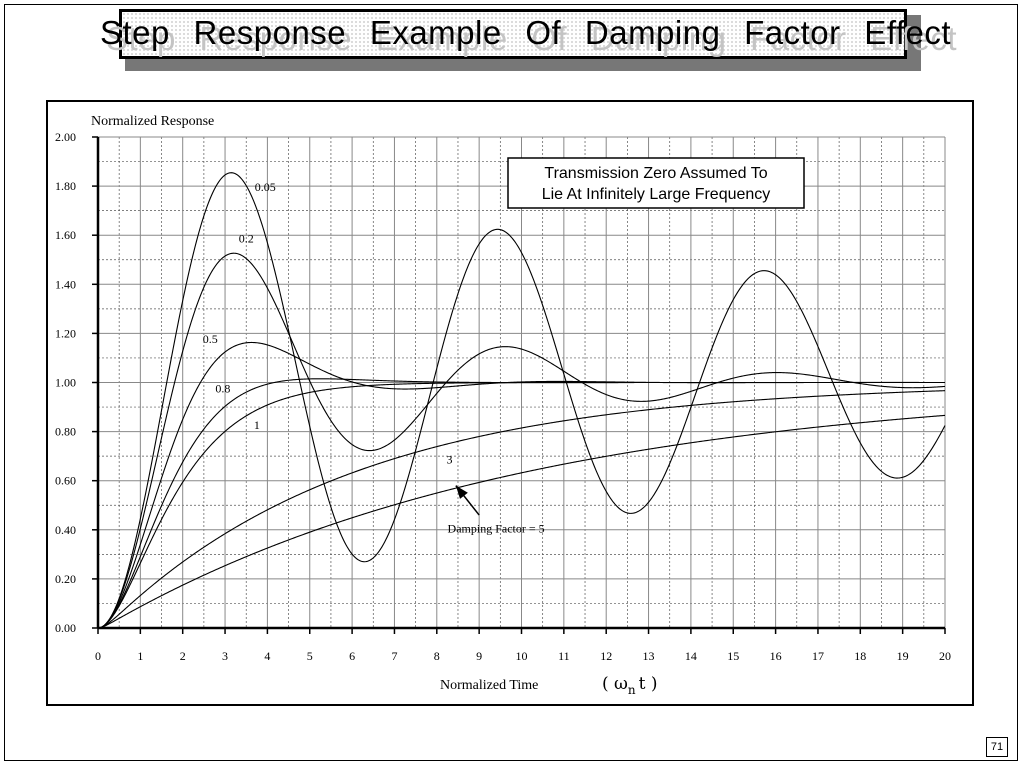 The width and height of the screenshot is (1024, 767). Describe the element at coordinates (997, 747) in the screenshot. I see `page-number: 71` at that location.